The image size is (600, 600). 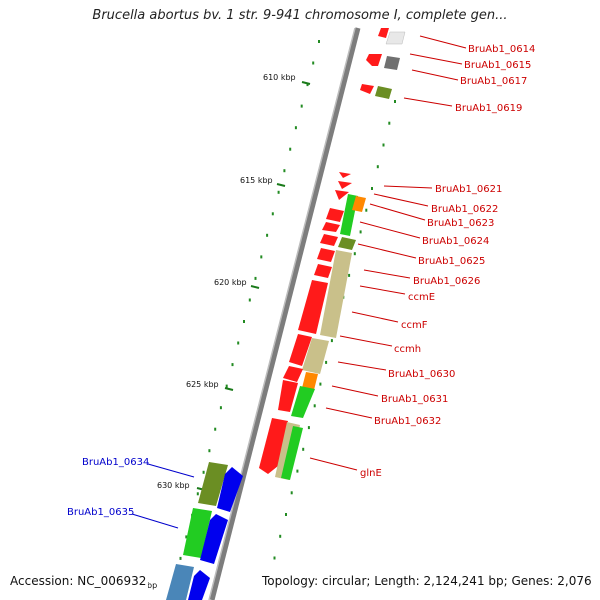 What do you see at coordinates (131, 493) in the screenshot?
I see `left-labels: BruAb1_0634 BruAb1_0635` at bounding box center [131, 493].